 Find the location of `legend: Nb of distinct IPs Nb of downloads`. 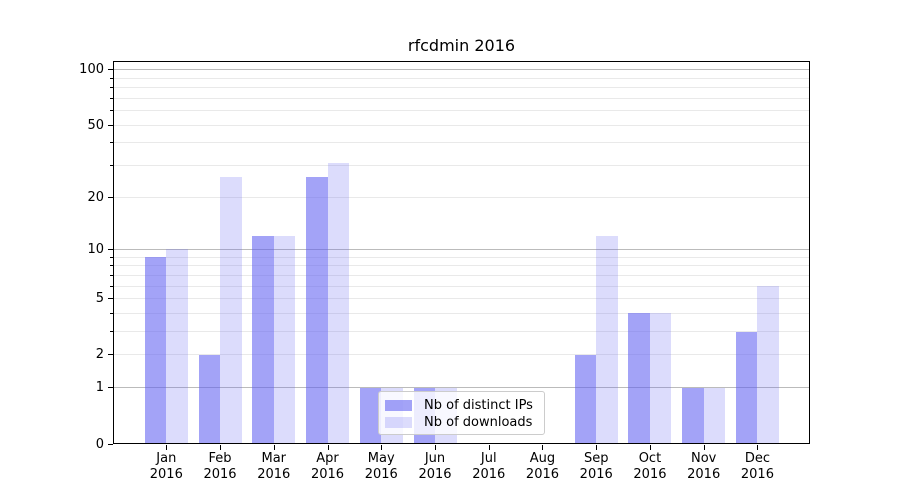

legend: Nb of distinct IPs Nb of downloads is located at coordinates (461, 413).